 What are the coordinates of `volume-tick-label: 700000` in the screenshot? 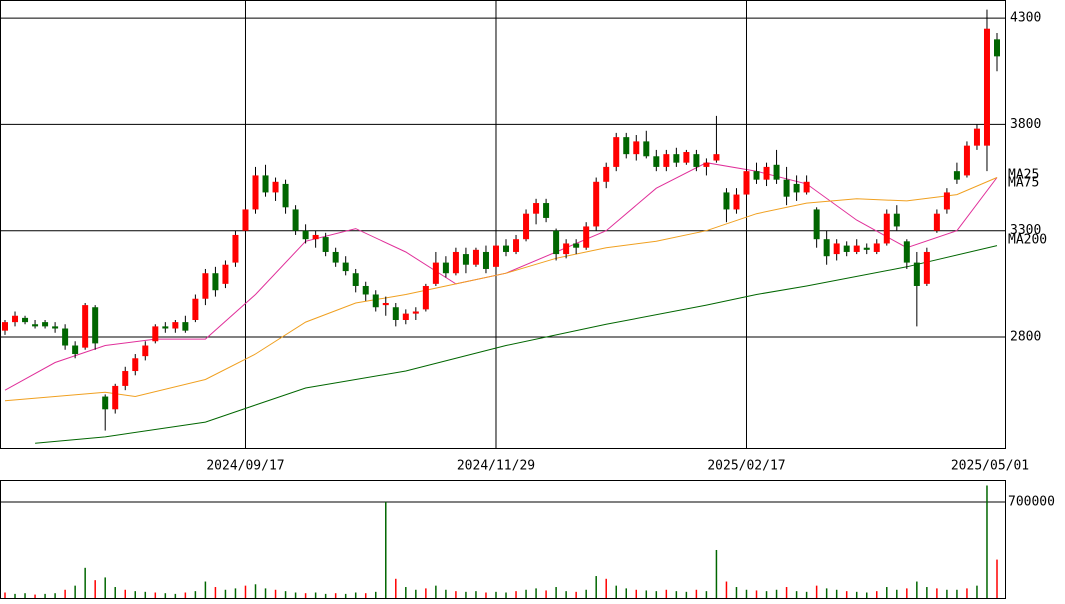 It's located at (1031, 501).